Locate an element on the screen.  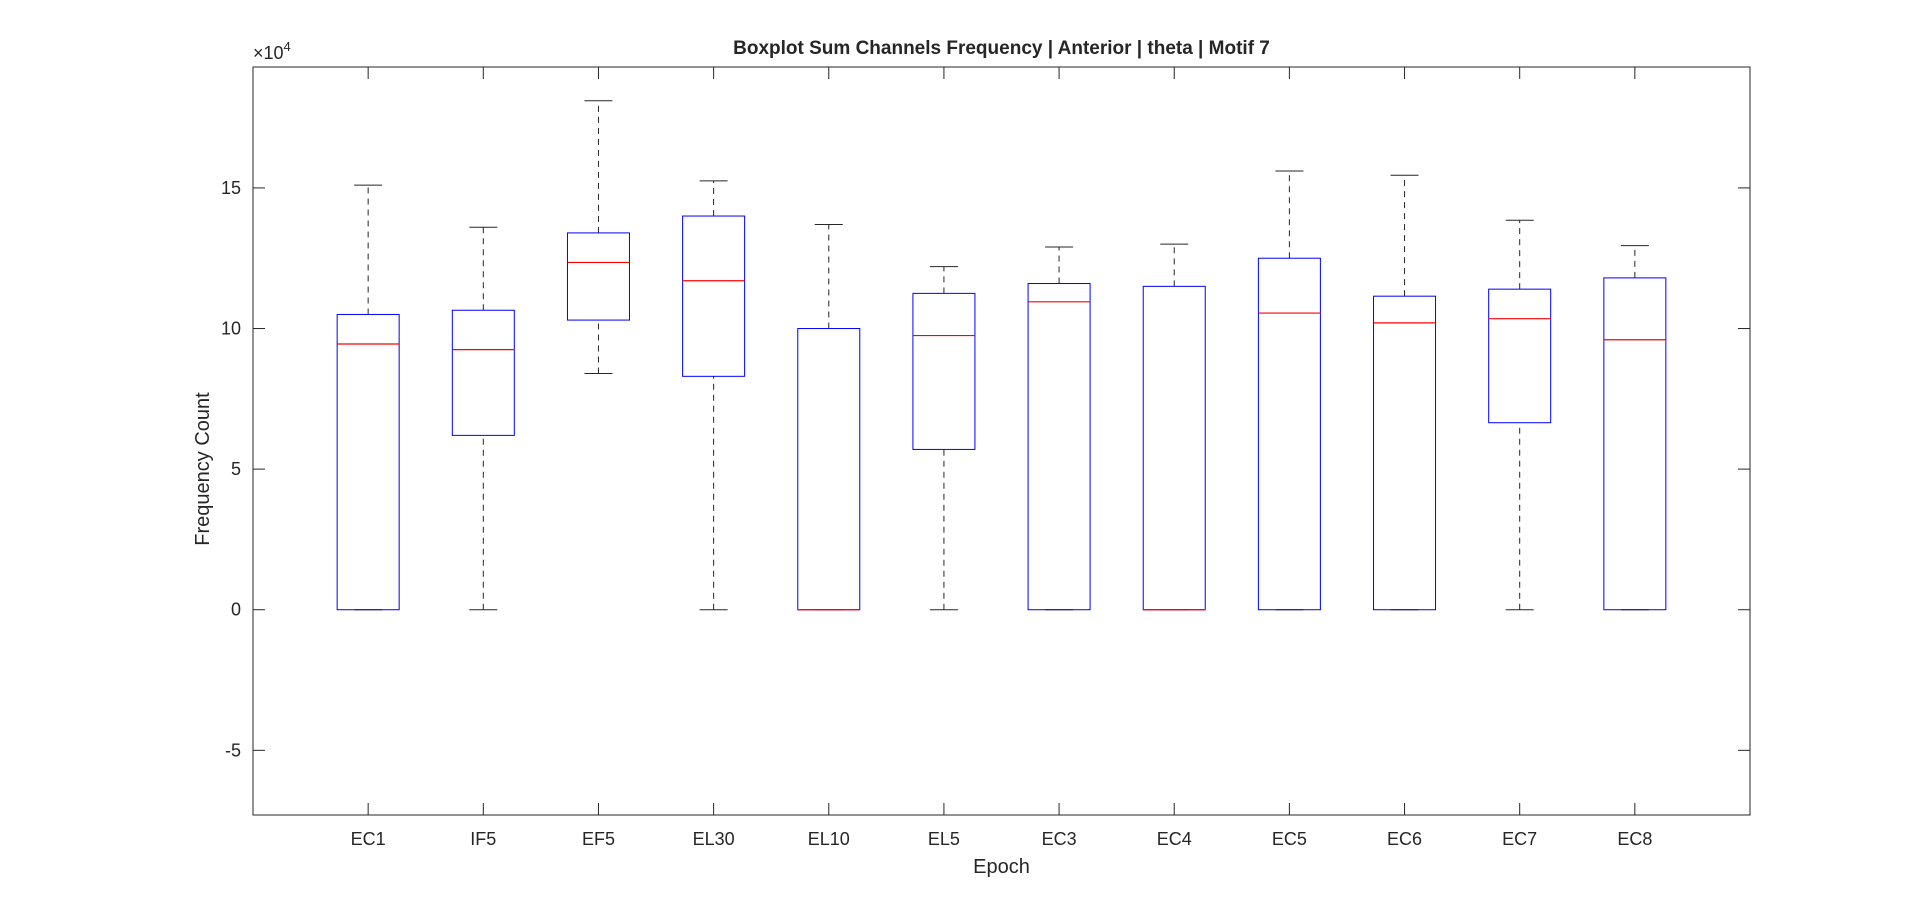
y-tick-label: 0 is located at coordinates (236, 610).